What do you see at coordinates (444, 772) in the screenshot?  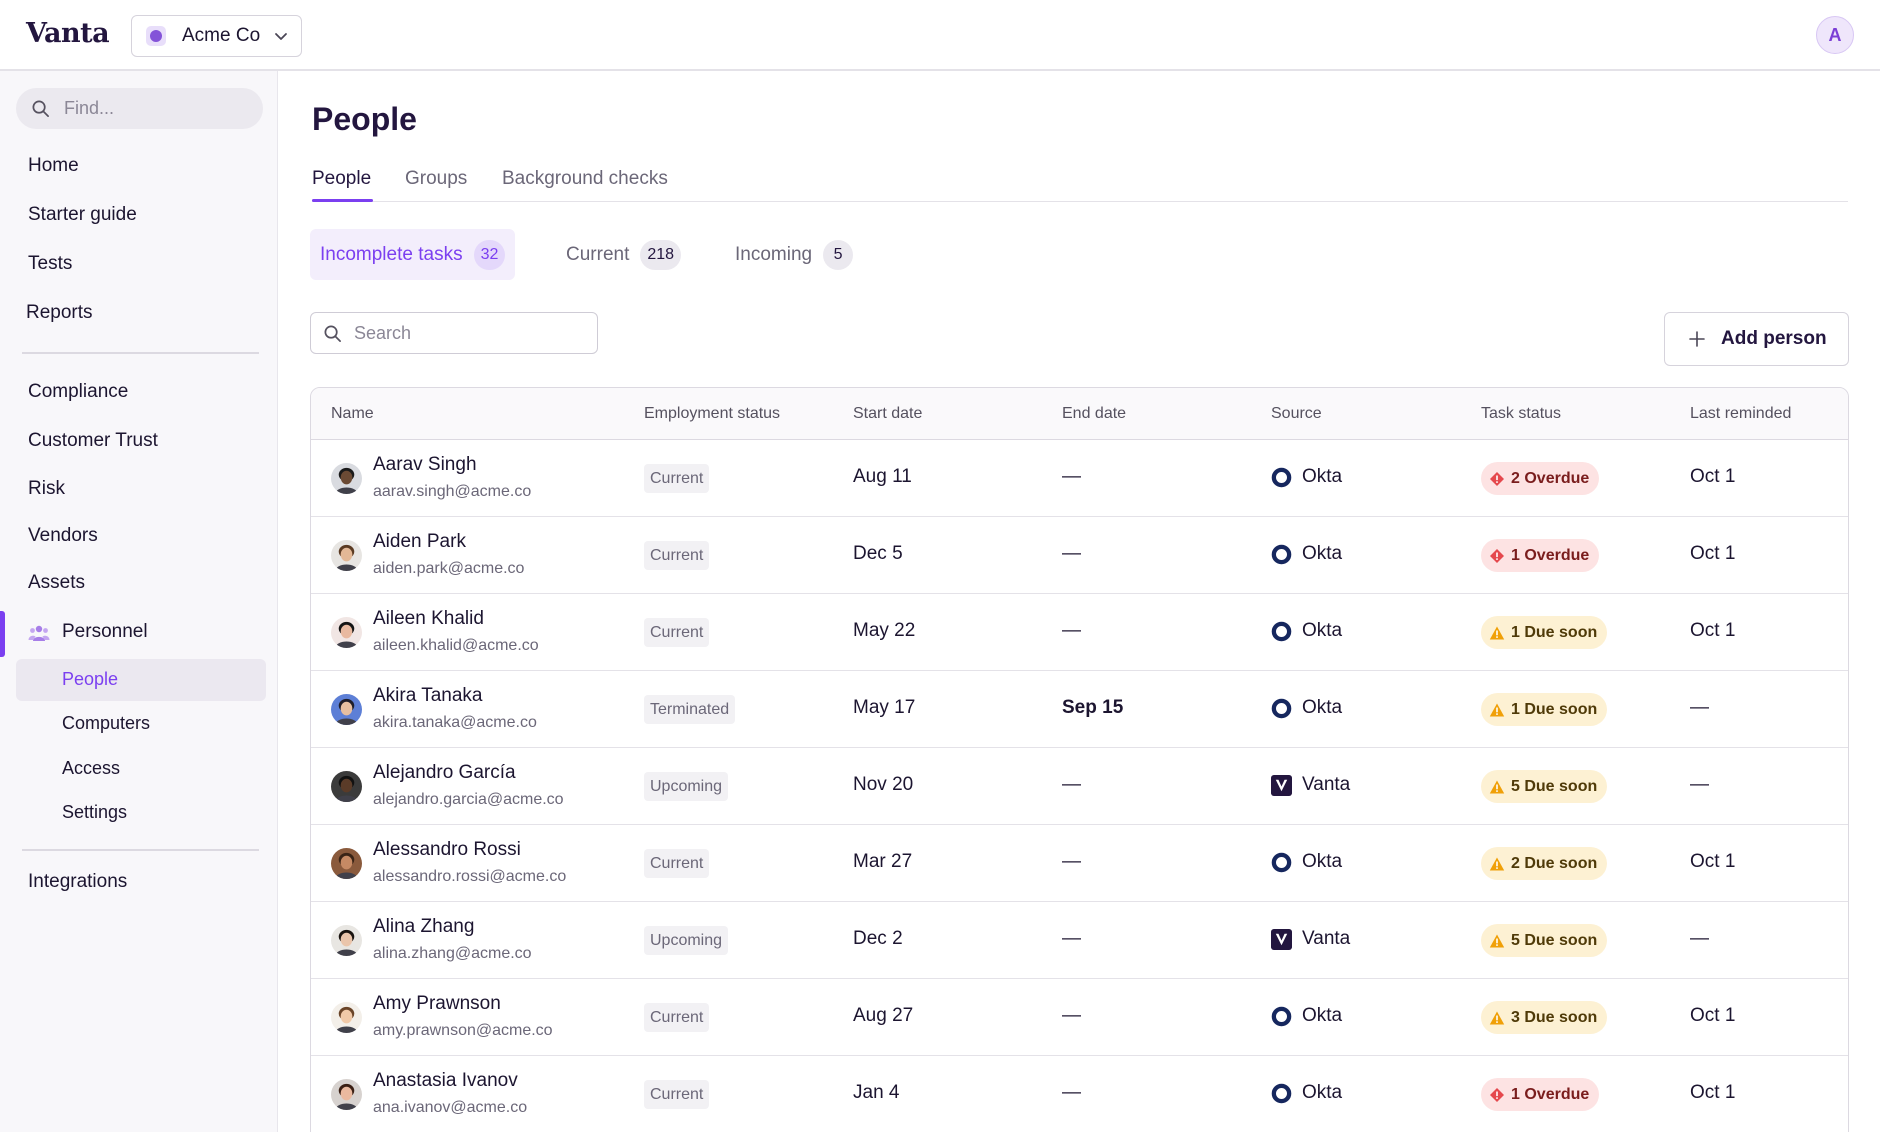 I see `person-name: Alejandro García` at bounding box center [444, 772].